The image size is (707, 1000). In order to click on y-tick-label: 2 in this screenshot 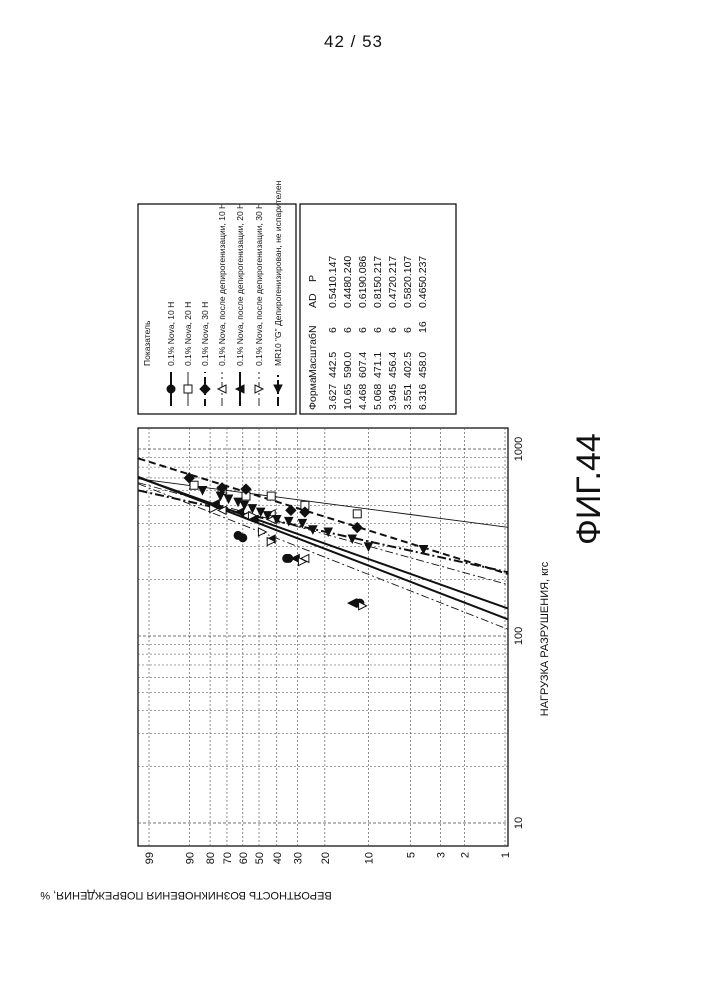, I will do `click(465, 855)`.